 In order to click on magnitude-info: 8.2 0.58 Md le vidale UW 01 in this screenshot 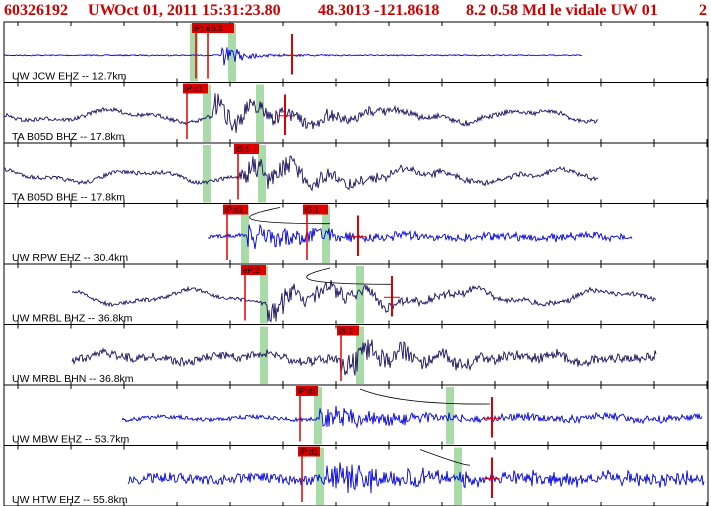, I will do `click(562, 10)`.